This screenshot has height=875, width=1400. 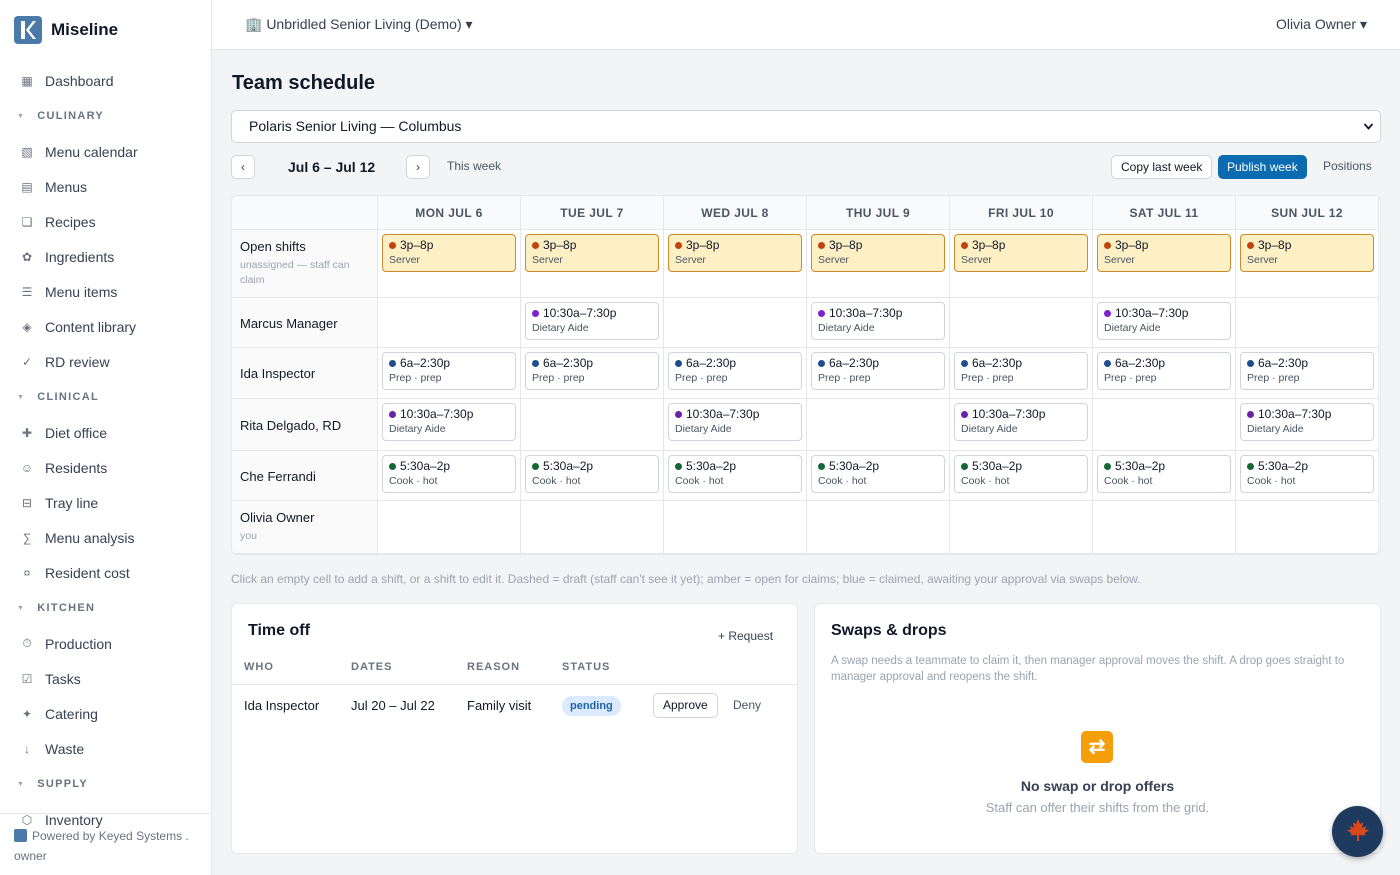 I want to click on sidebar-item-inventory: ⬡ Inventory, so click(x=105, y=819).